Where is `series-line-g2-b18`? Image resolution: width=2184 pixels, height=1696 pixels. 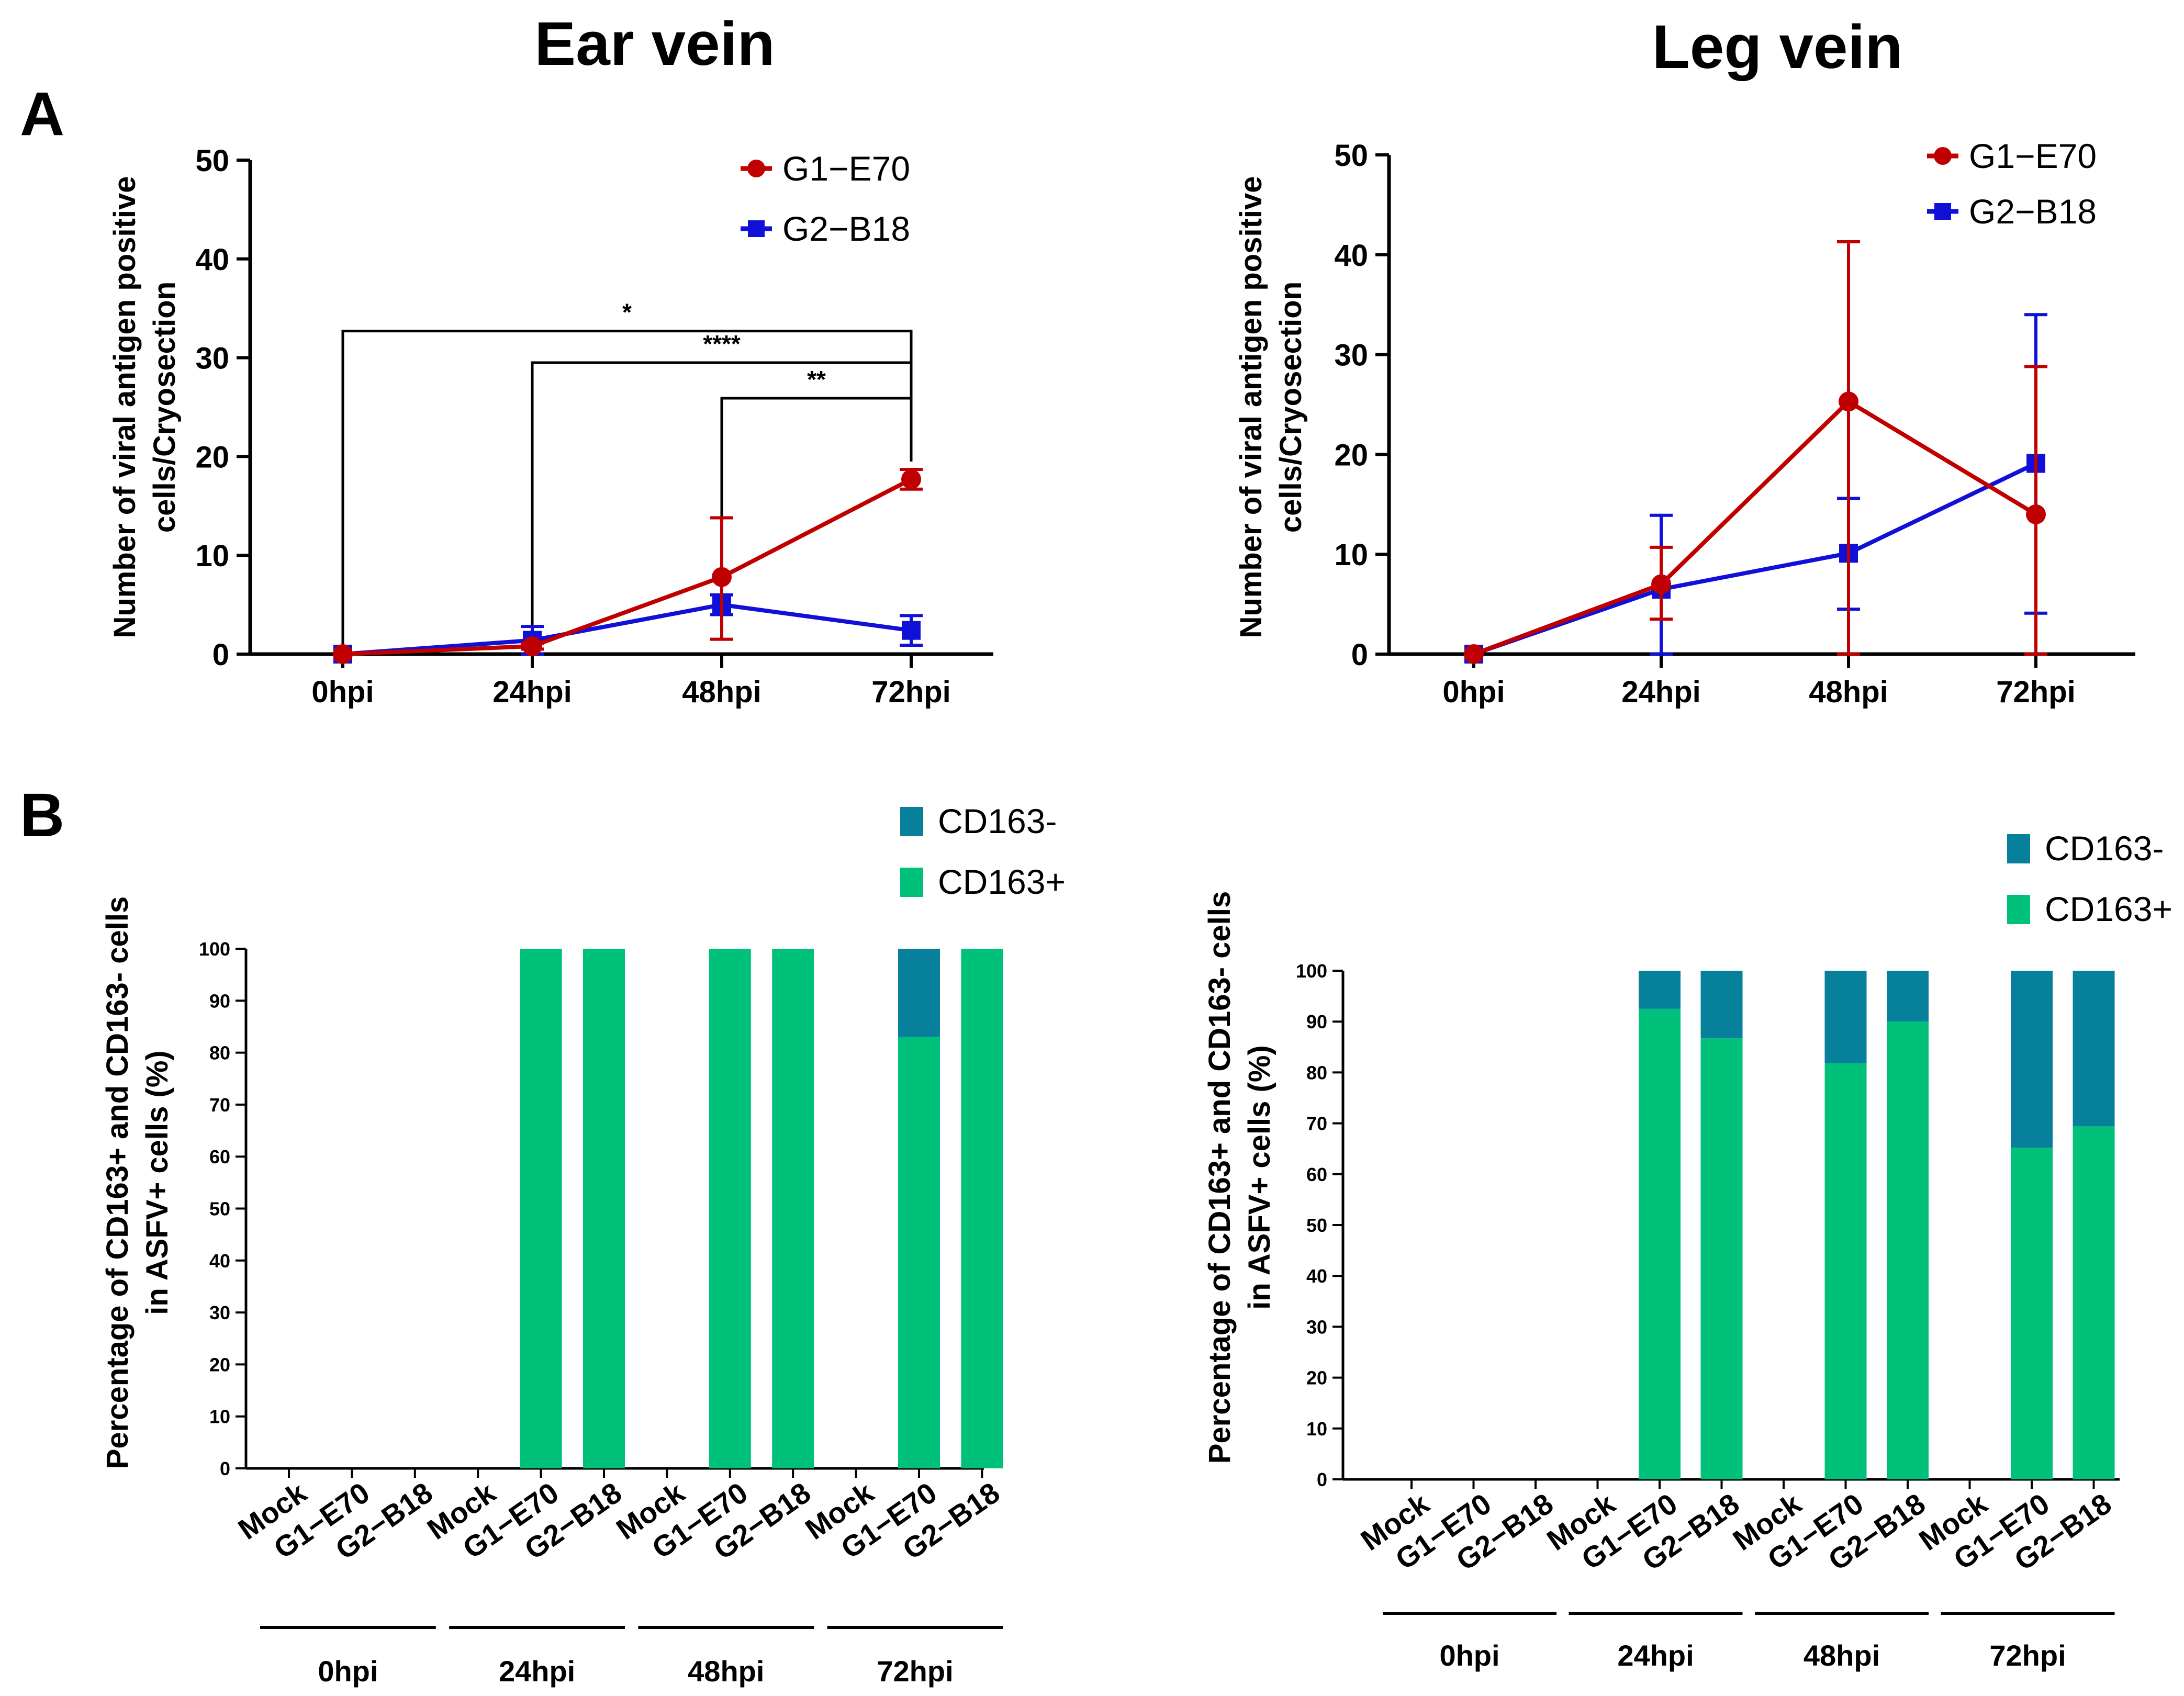
series-line-g2-b18 is located at coordinates (1755, 559).